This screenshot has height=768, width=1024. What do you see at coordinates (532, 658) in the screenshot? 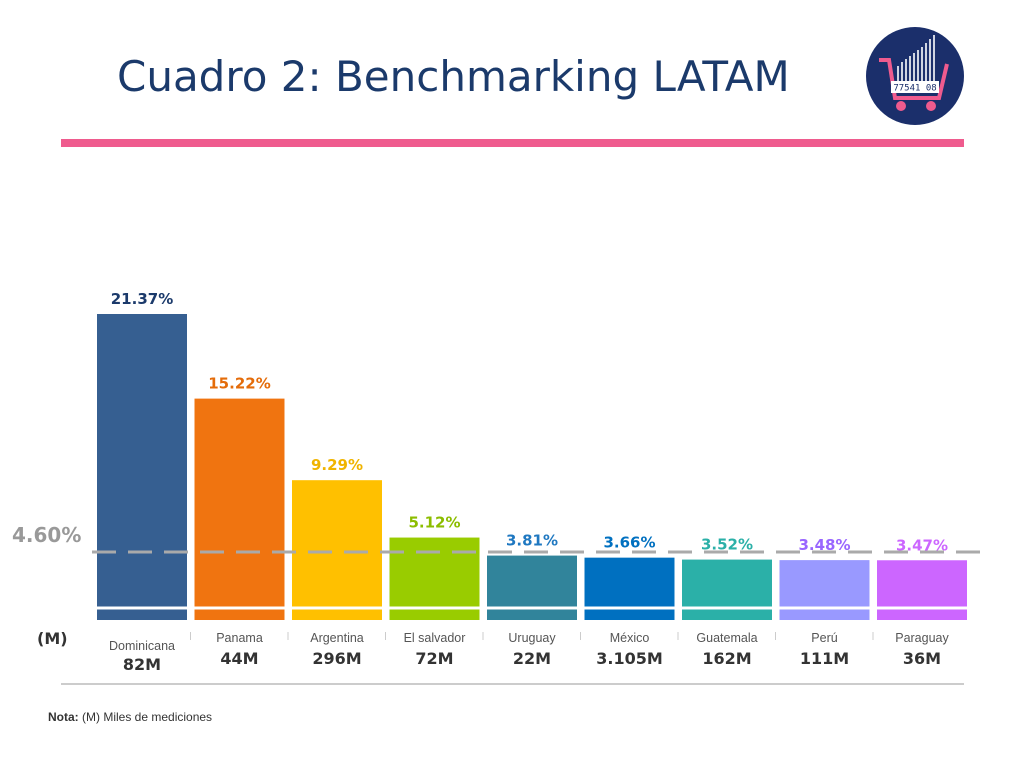
I see `volume-label-4: 22M` at bounding box center [532, 658].